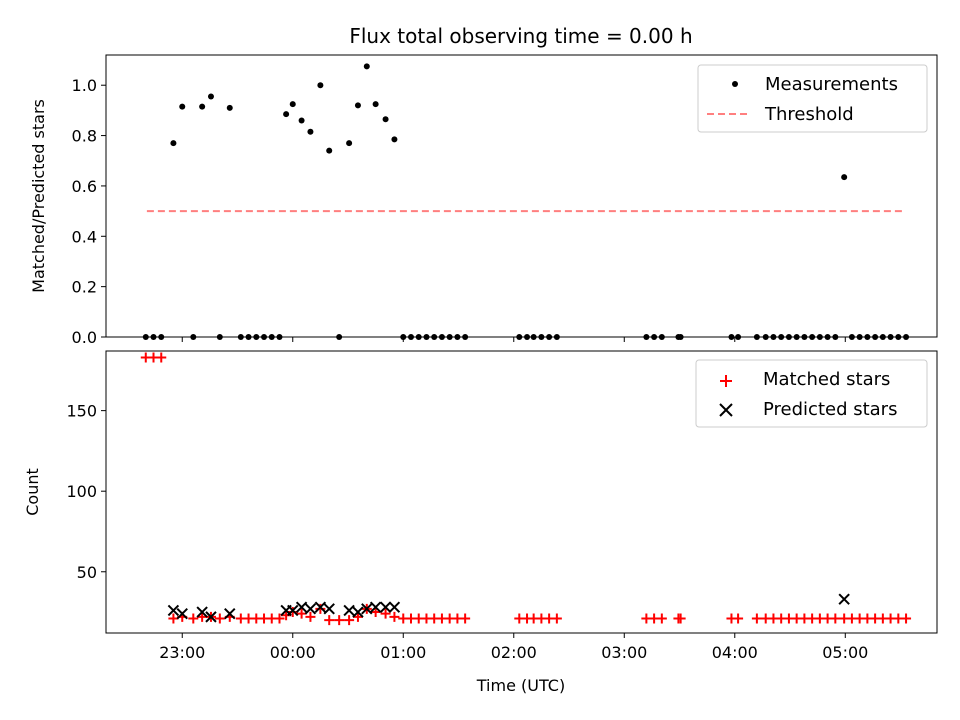 This screenshot has width=960, height=720. Describe the element at coordinates (293, 652) in the screenshot. I see `x-tick-label: 00:00` at that location.